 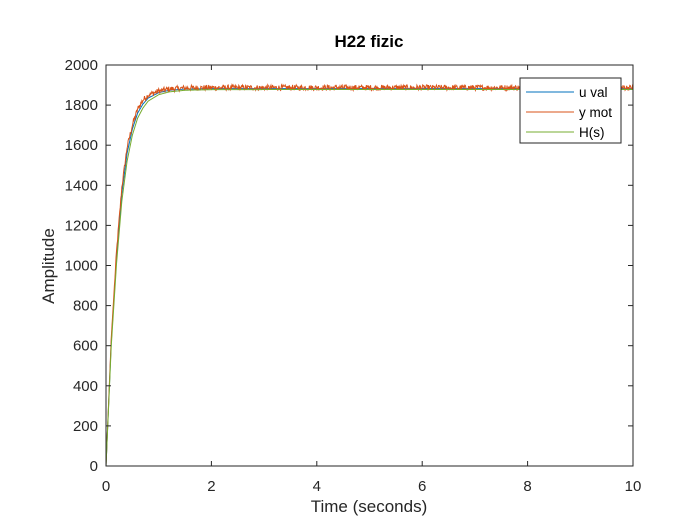 What do you see at coordinates (633, 486) in the screenshot?
I see `x-tick-label: 10` at bounding box center [633, 486].